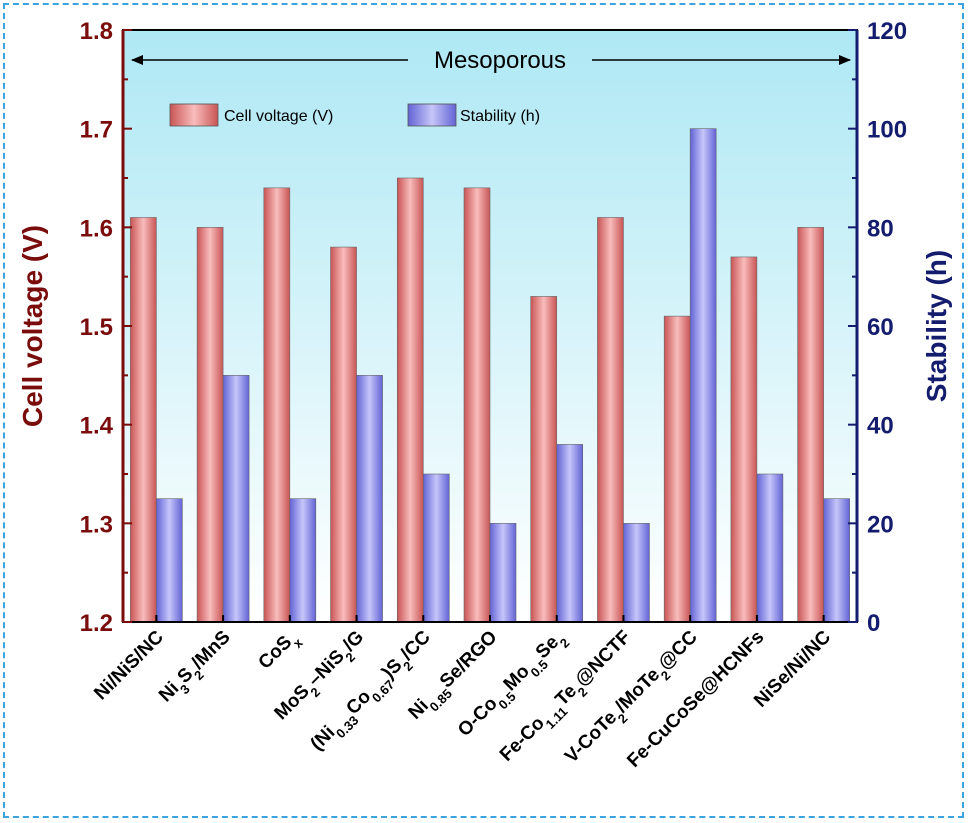 The image size is (969, 823). What do you see at coordinates (96, 623) in the screenshot?
I see `left-tick-label: 1.2` at bounding box center [96, 623].